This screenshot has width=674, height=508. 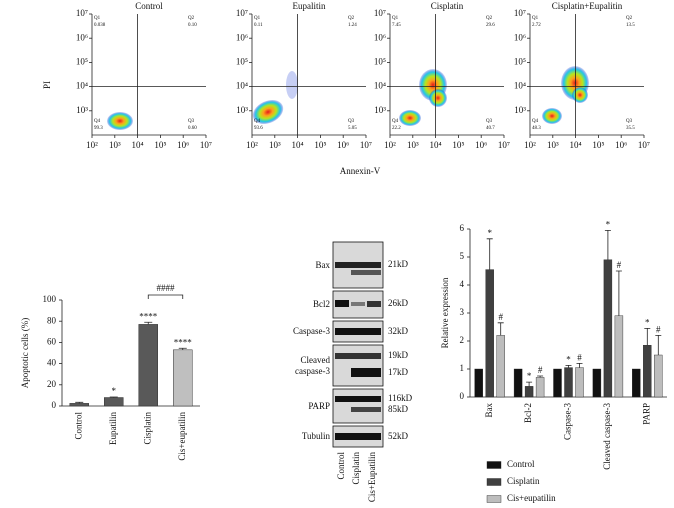 What do you see at coordinates (258, 128) in the screenshot?
I see `quadrant-value: 93.6` at bounding box center [258, 128].